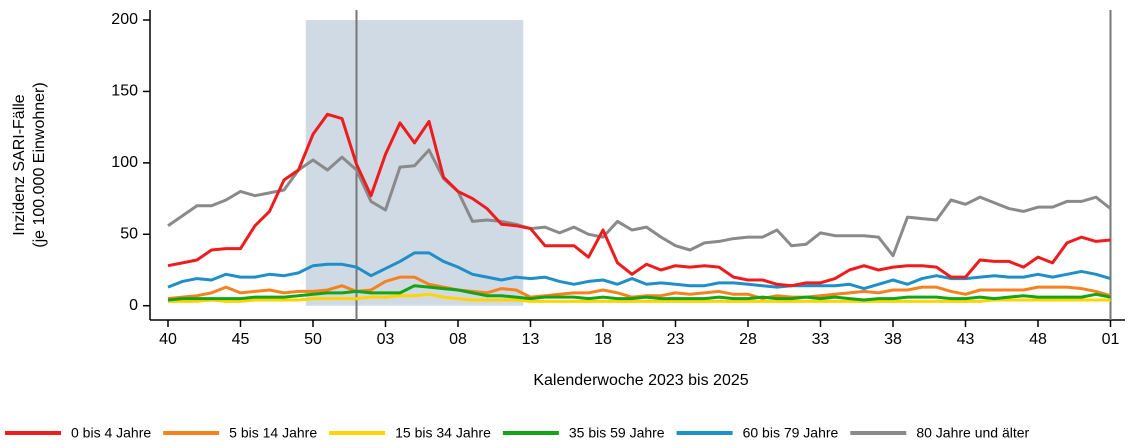  I want to click on legend-label: 60 bis 79 Jahre, so click(791, 433).